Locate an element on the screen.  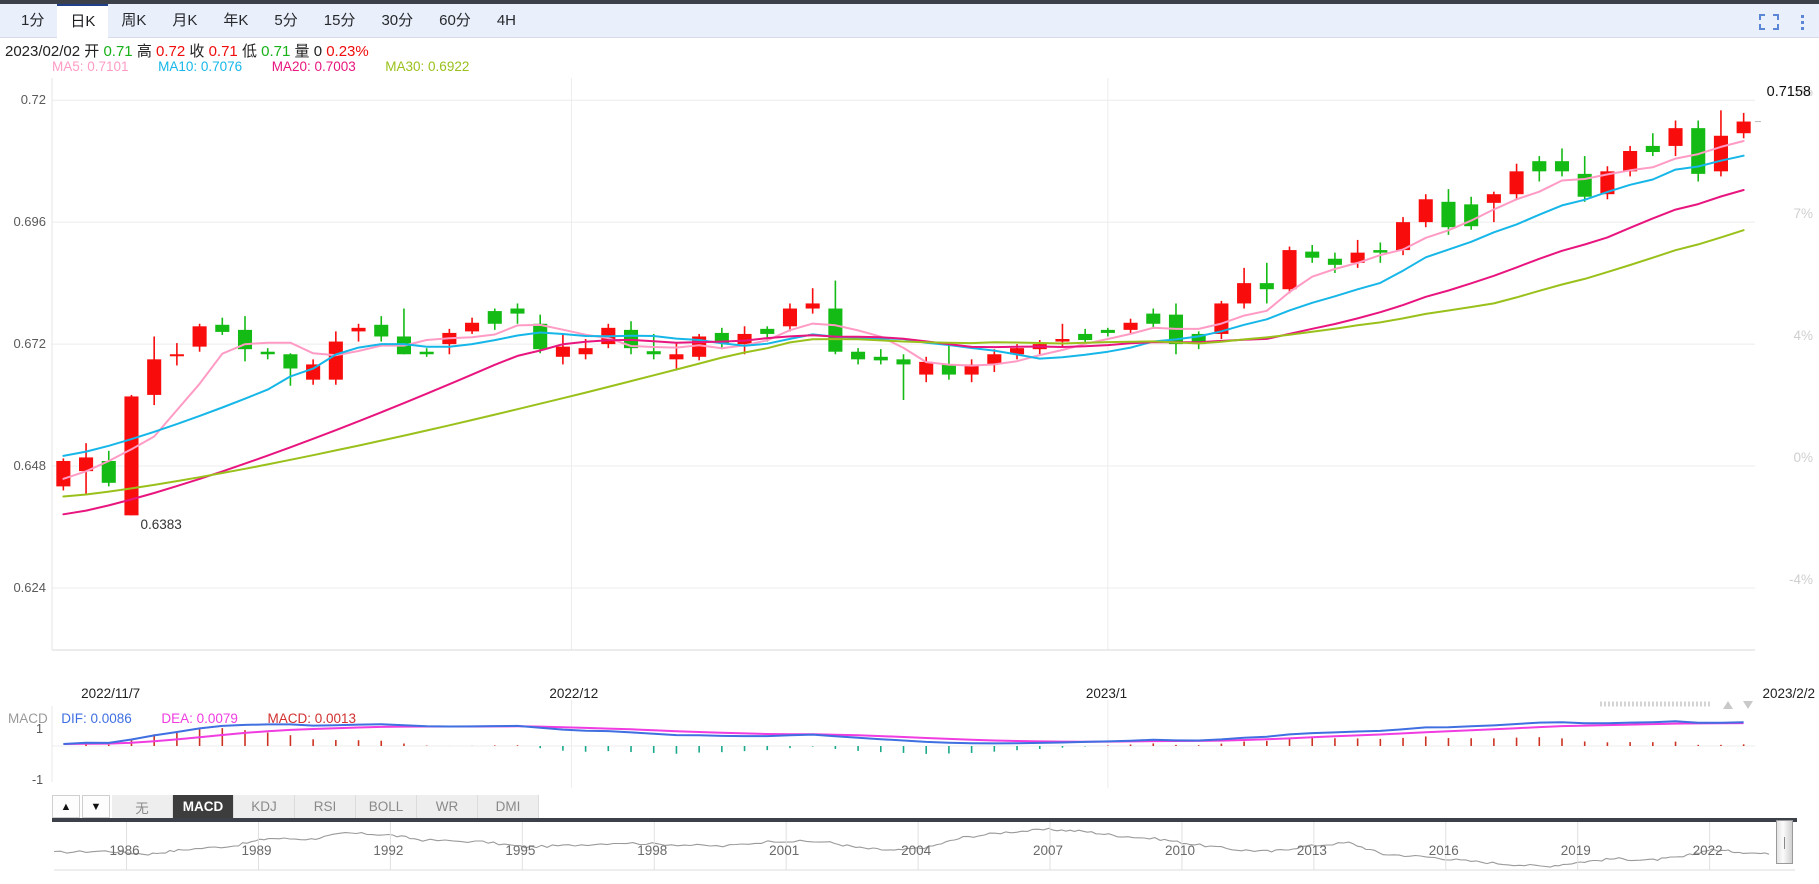
price-tick-4: 0.624 is located at coordinates (29, 587).